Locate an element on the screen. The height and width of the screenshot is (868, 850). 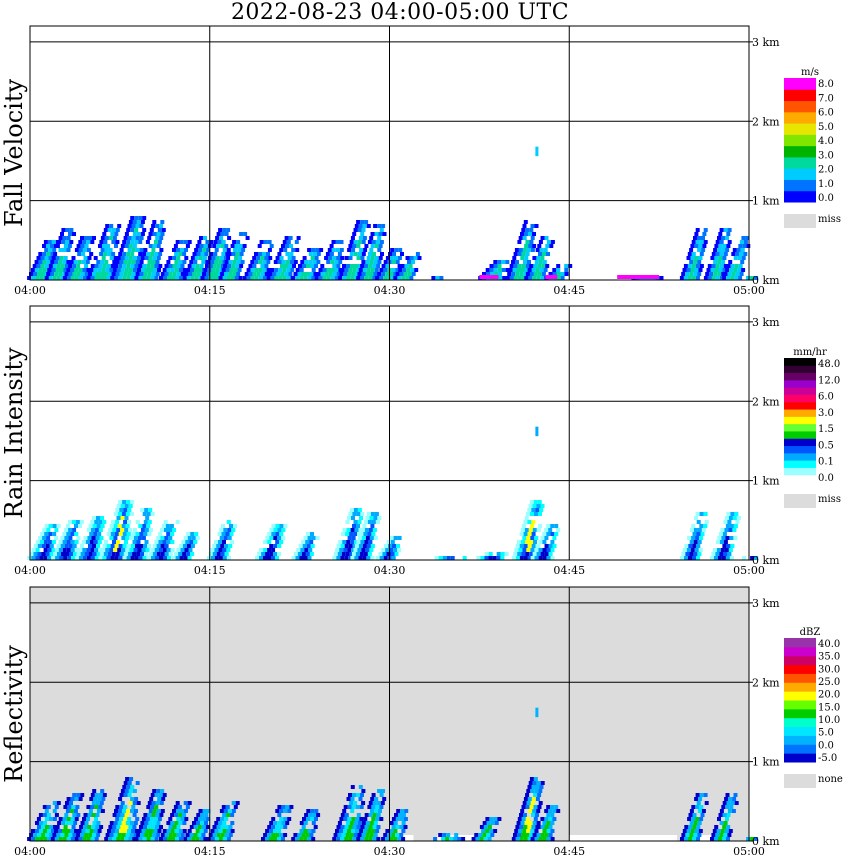
legend-missing-label: none is located at coordinates (830, 779).